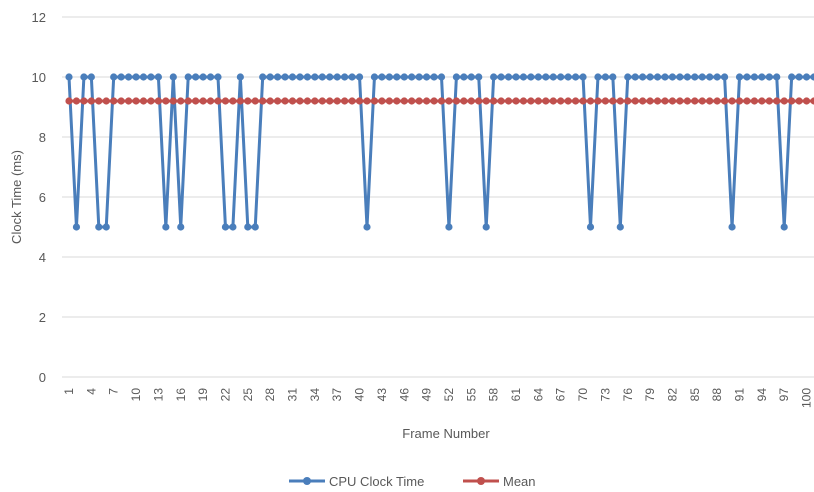 The width and height of the screenshot is (814, 492). What do you see at coordinates (561, 395) in the screenshot?
I see `x-tick-label: 67` at bounding box center [561, 395].